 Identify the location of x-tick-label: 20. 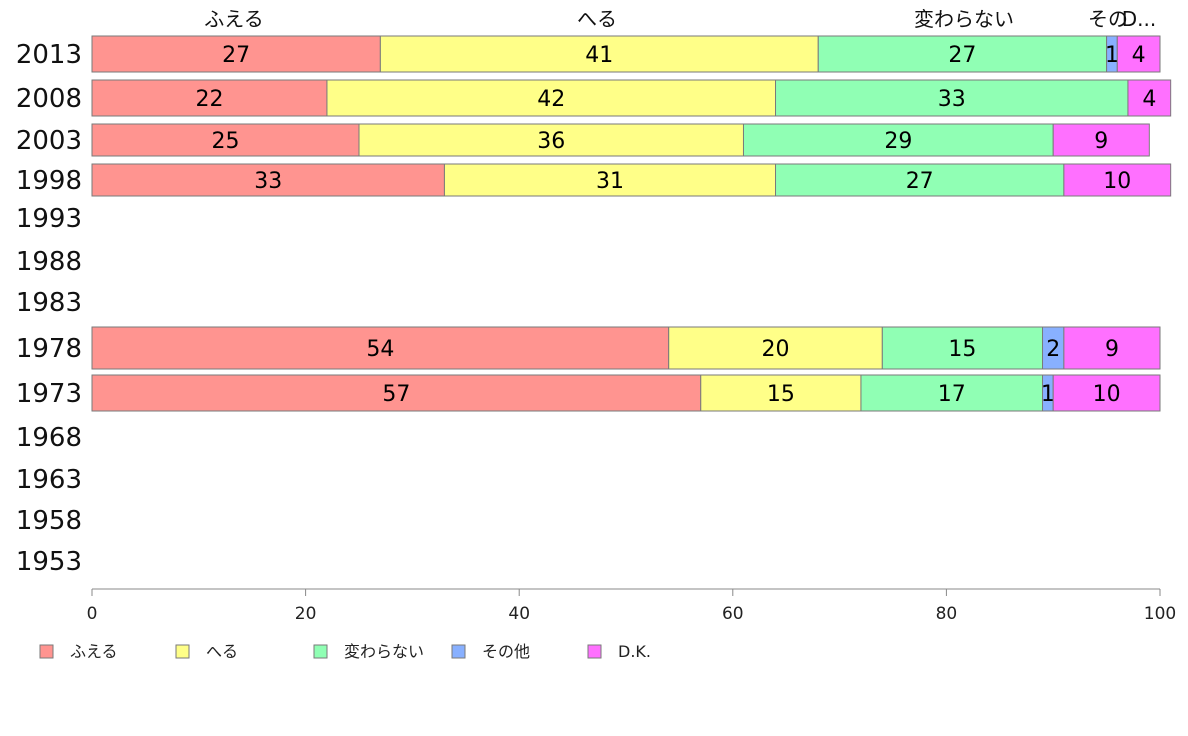
(306, 614).